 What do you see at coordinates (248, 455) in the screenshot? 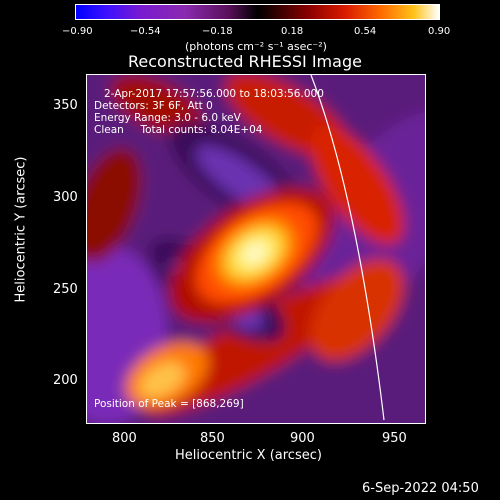
I see `x-axis-label: Heliocentric X (arcsec)` at bounding box center [248, 455].